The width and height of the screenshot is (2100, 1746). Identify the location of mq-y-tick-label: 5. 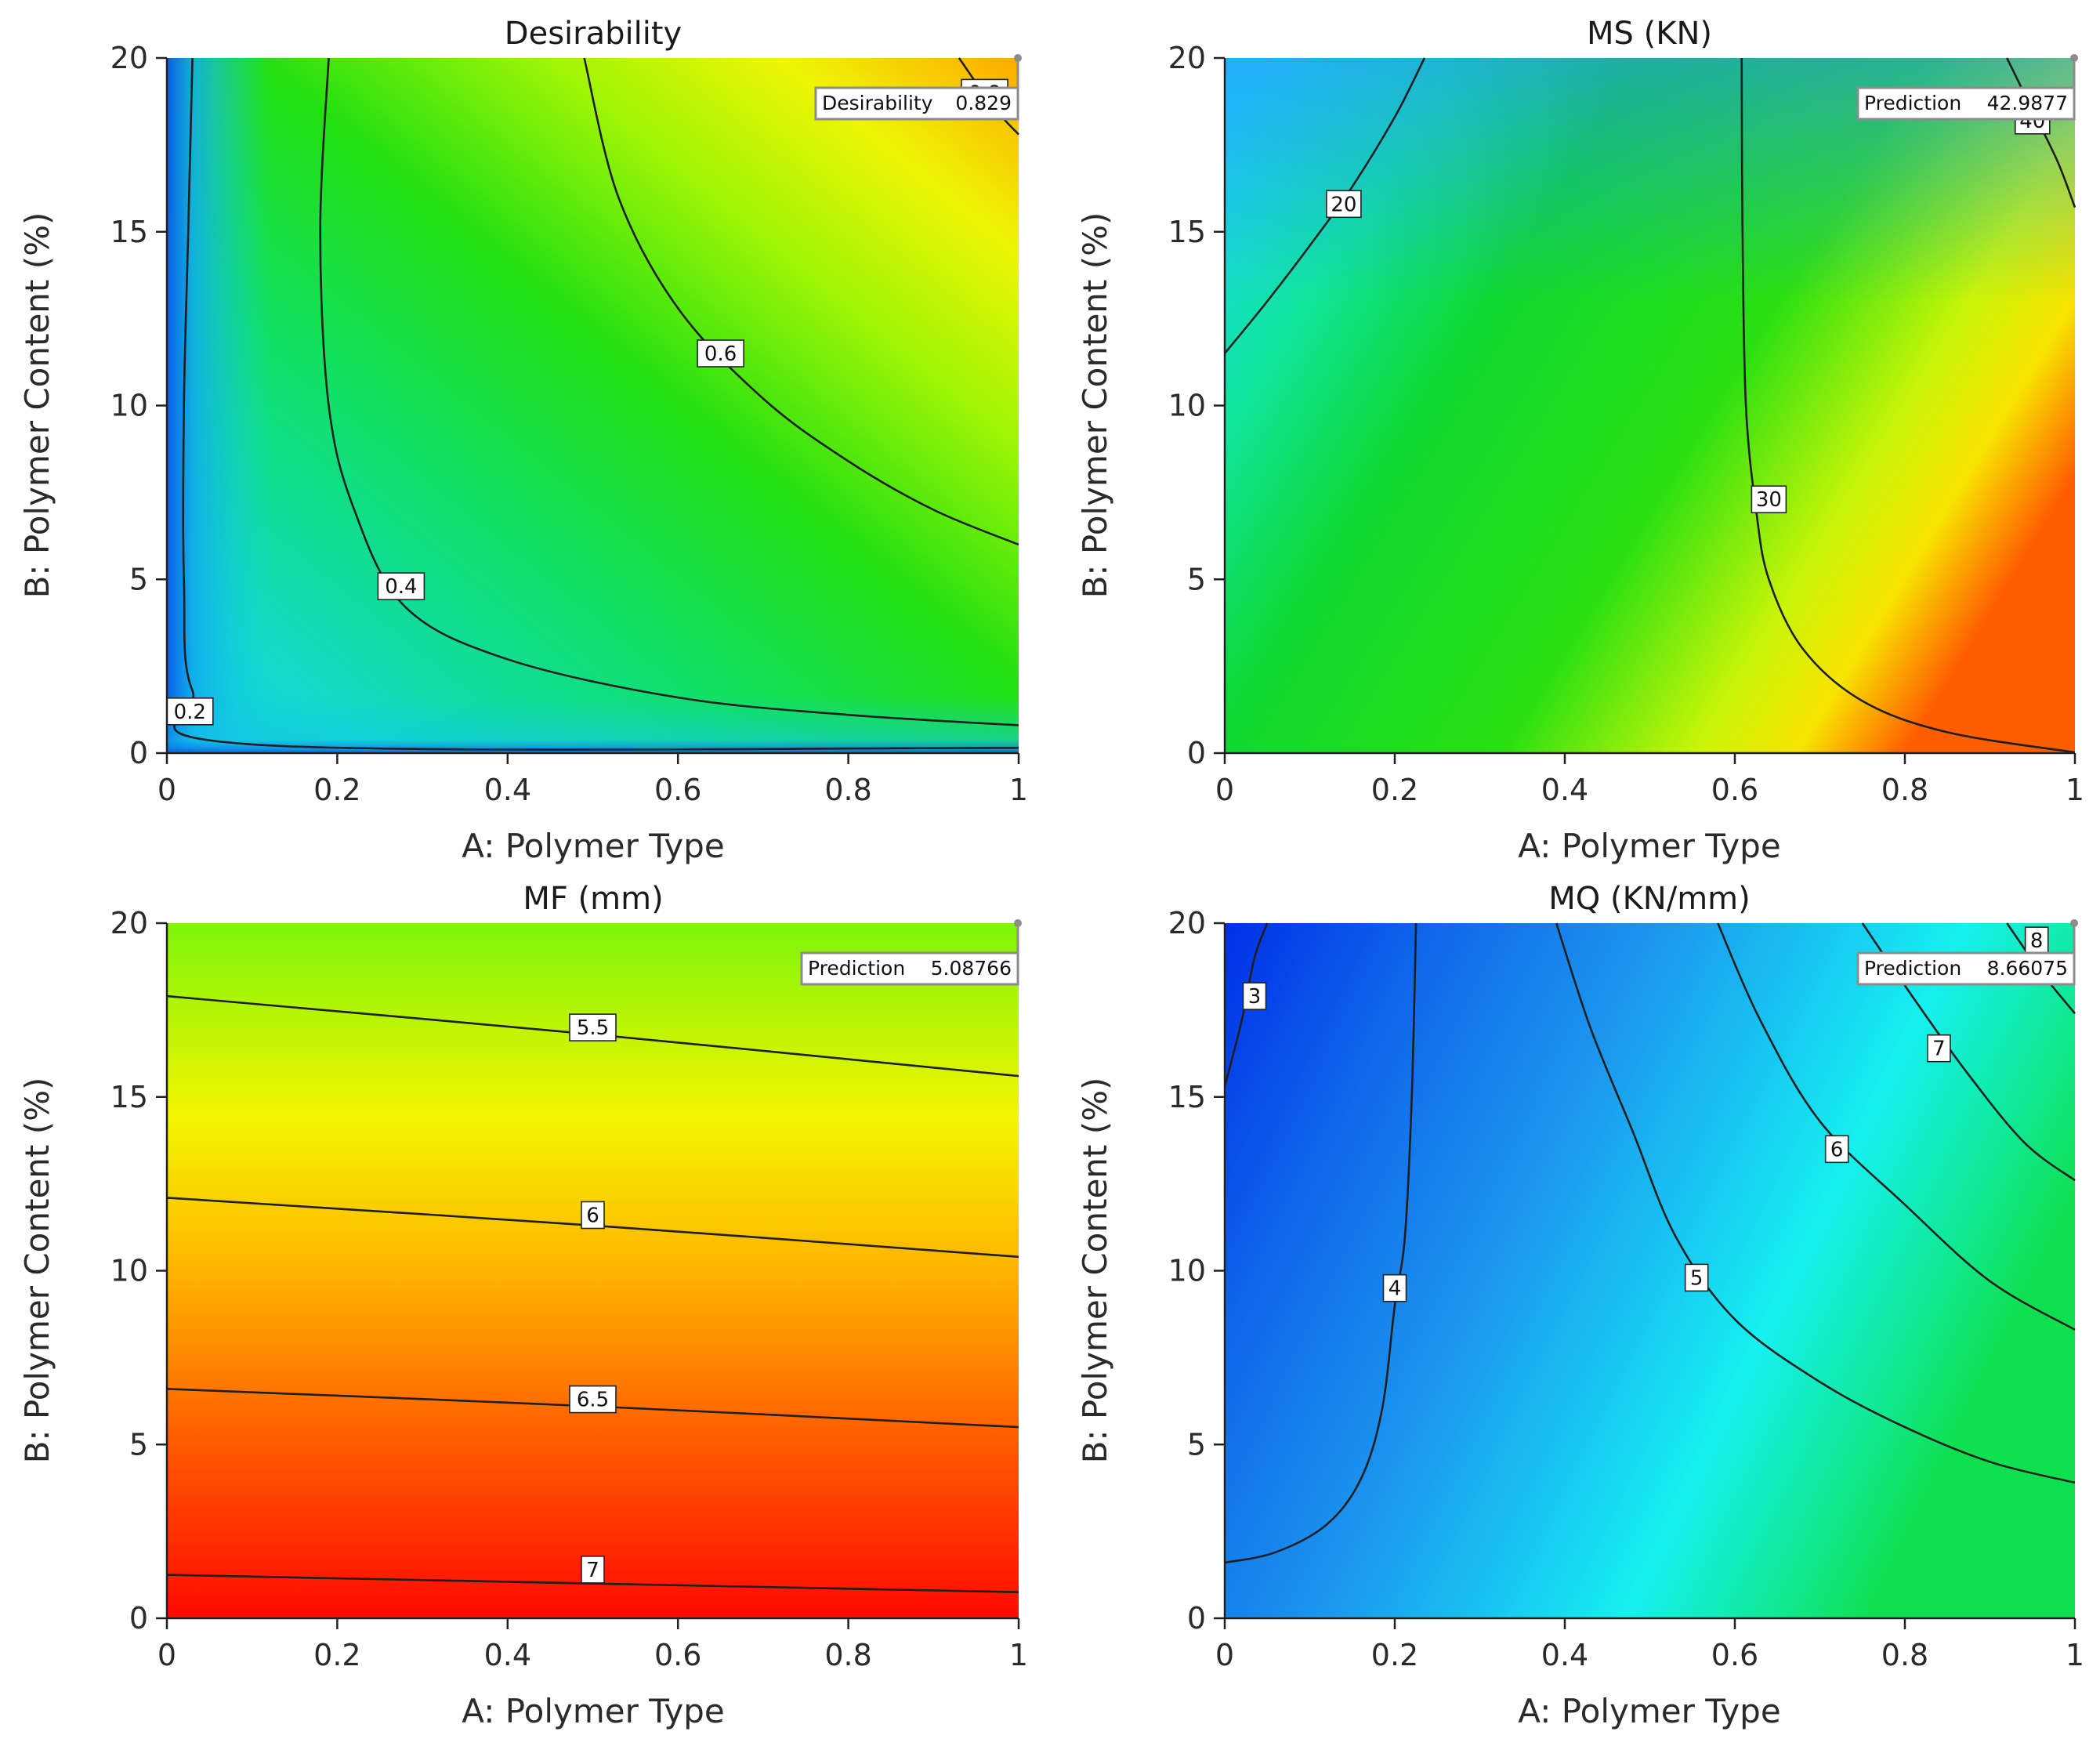
(1196, 1444).